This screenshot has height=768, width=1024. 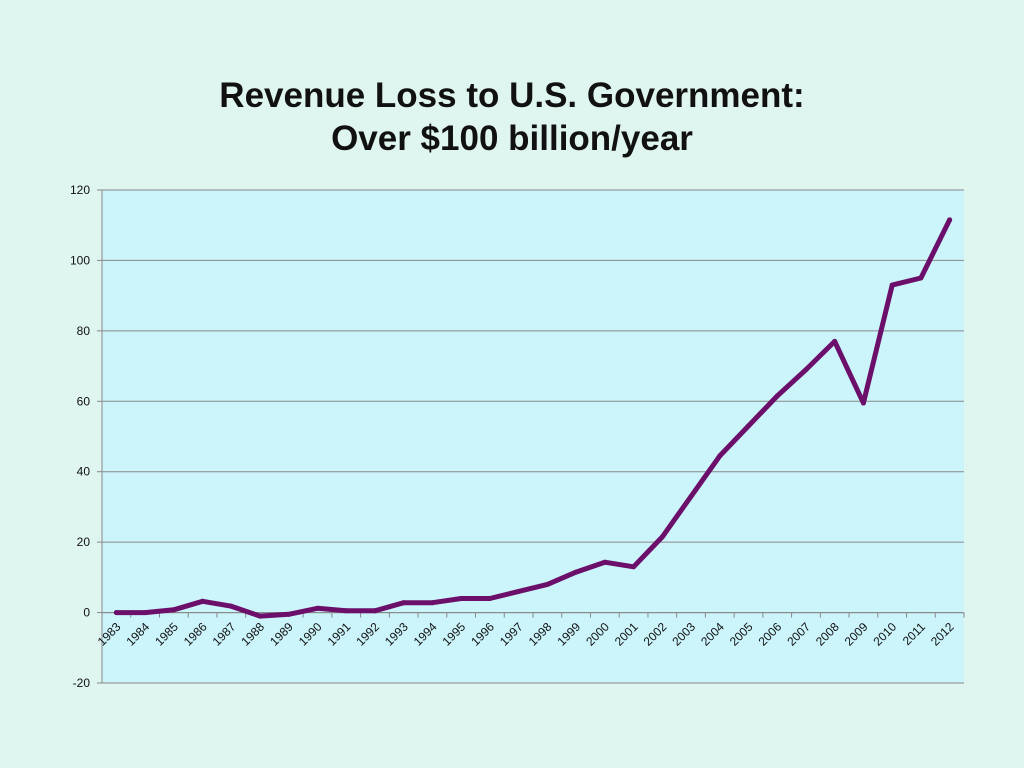 What do you see at coordinates (84, 472) in the screenshot?
I see `y-tick-label: 40` at bounding box center [84, 472].